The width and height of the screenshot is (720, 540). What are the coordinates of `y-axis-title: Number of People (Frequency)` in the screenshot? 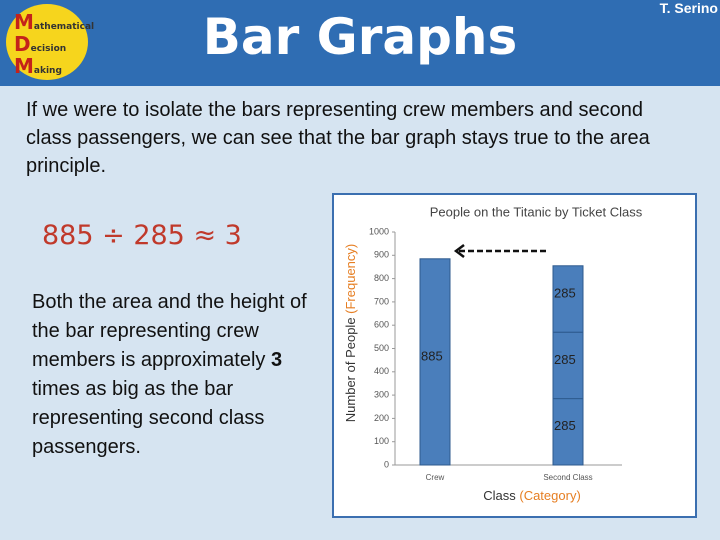 It's located at (350, 333).